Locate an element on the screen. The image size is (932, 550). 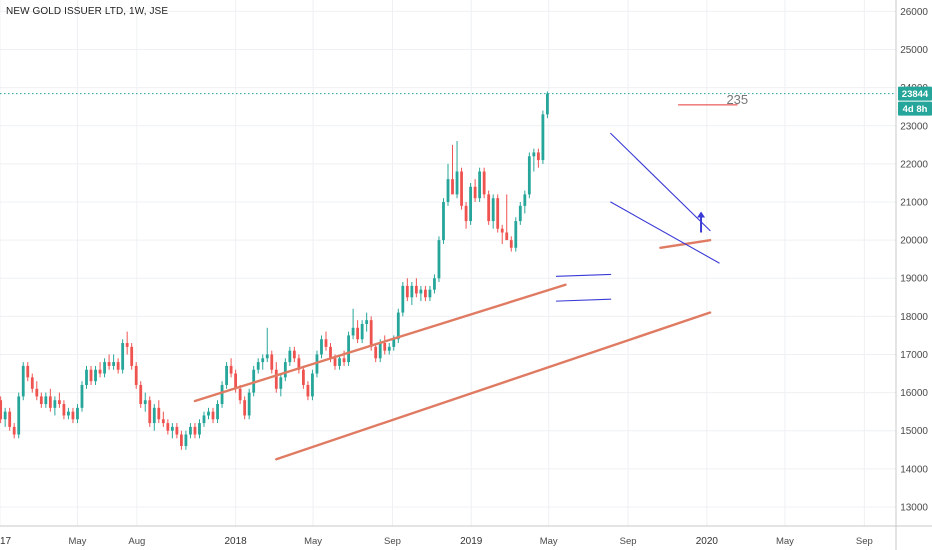
y-tick-label: 21000 is located at coordinates (914, 203).